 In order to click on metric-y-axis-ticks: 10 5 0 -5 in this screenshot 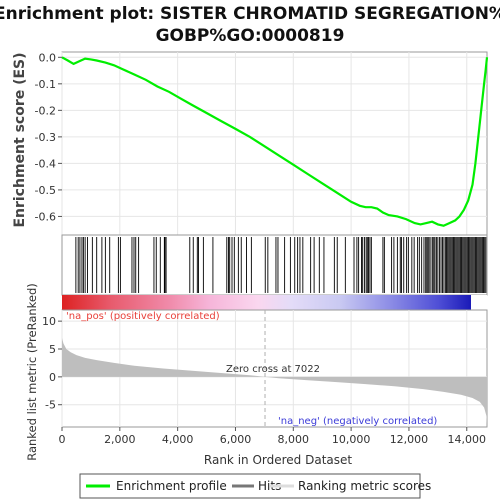, I will do `click(52, 363)`.